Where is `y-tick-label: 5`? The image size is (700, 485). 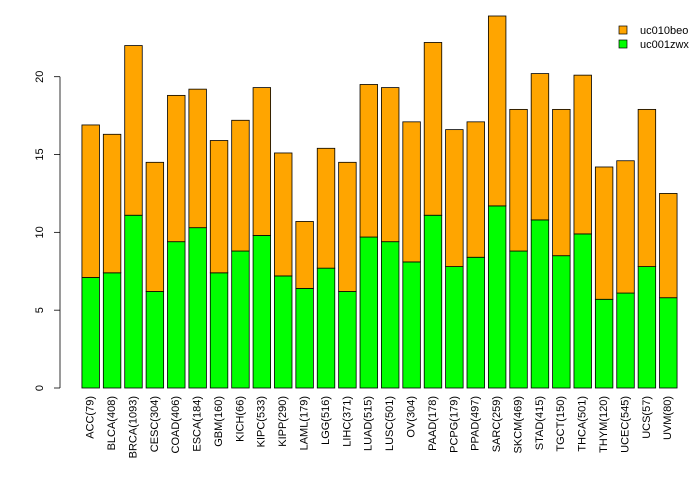 y-tick-label: 5 is located at coordinates (40, 310).